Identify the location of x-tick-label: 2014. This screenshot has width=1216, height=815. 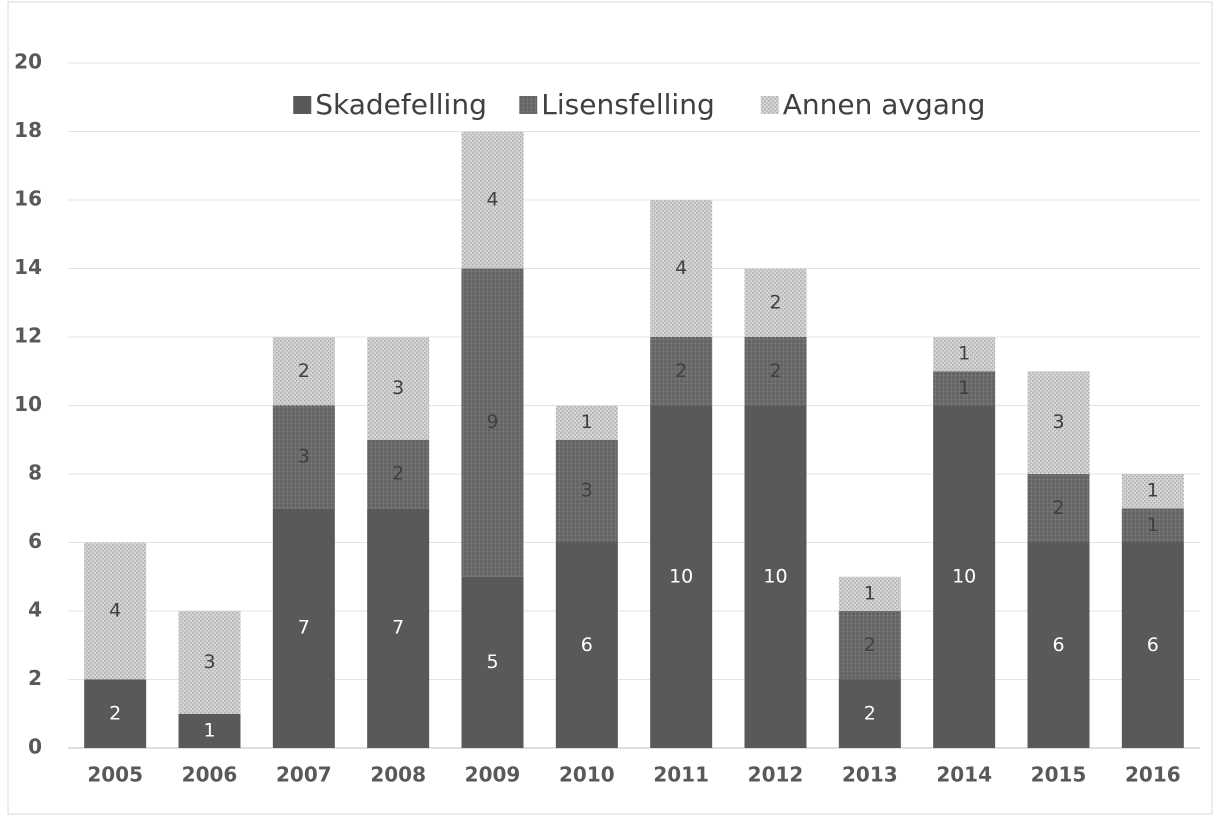
(964, 775).